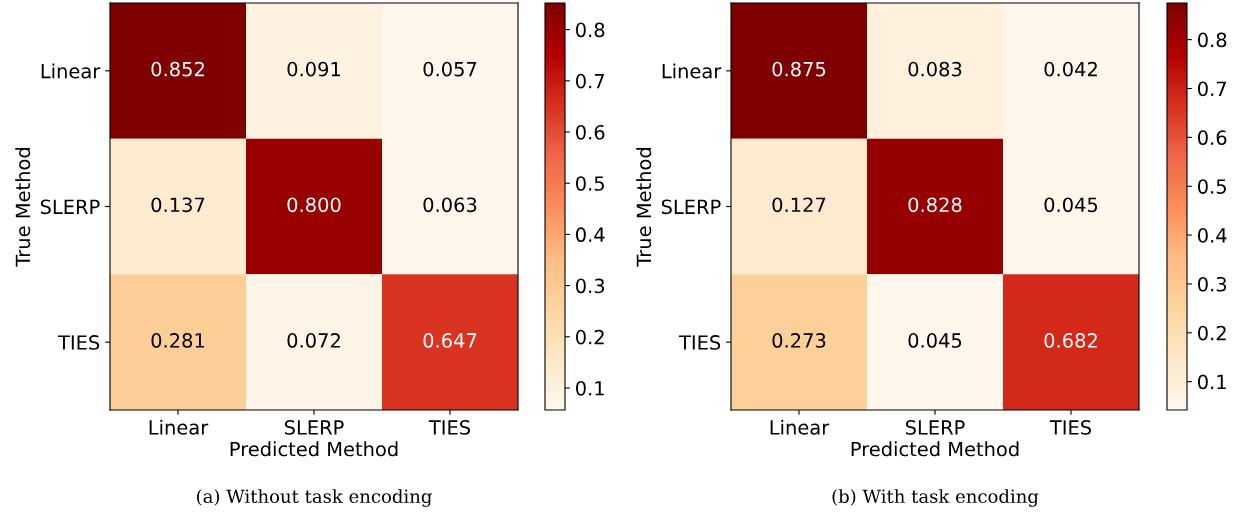  Describe the element at coordinates (314, 69) in the screenshot. I see `data-label: 0.091` at that location.